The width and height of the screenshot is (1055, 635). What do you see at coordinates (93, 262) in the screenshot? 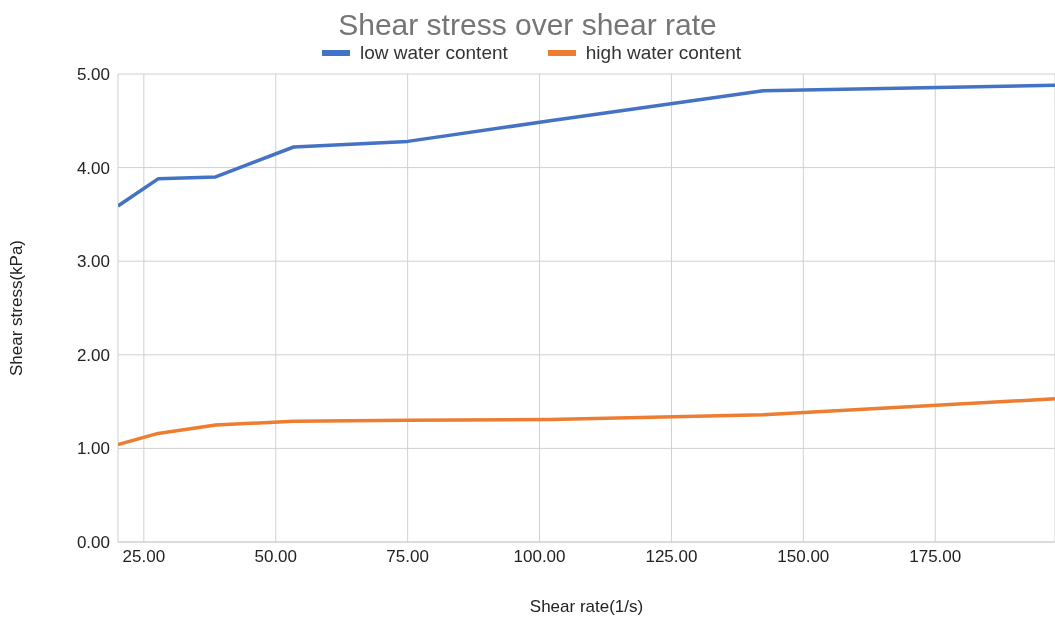
I see `y-tick-label: 3.00` at bounding box center [93, 262].